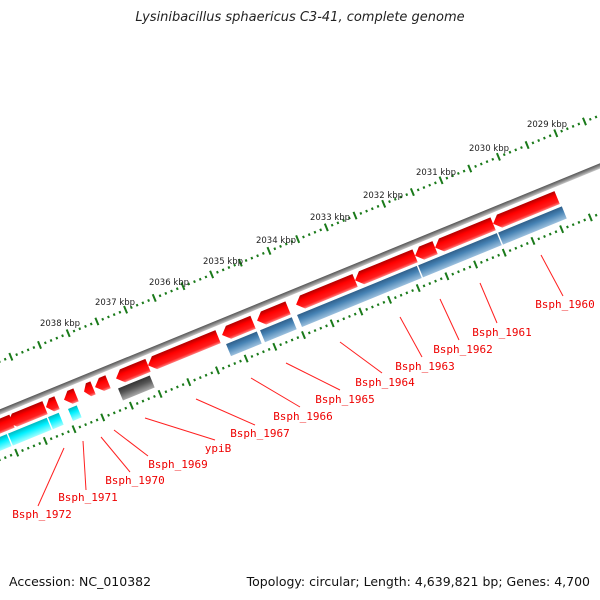 This screenshot has width=600, height=600. I want to click on gene-label: Bsph_1967, so click(260, 433).